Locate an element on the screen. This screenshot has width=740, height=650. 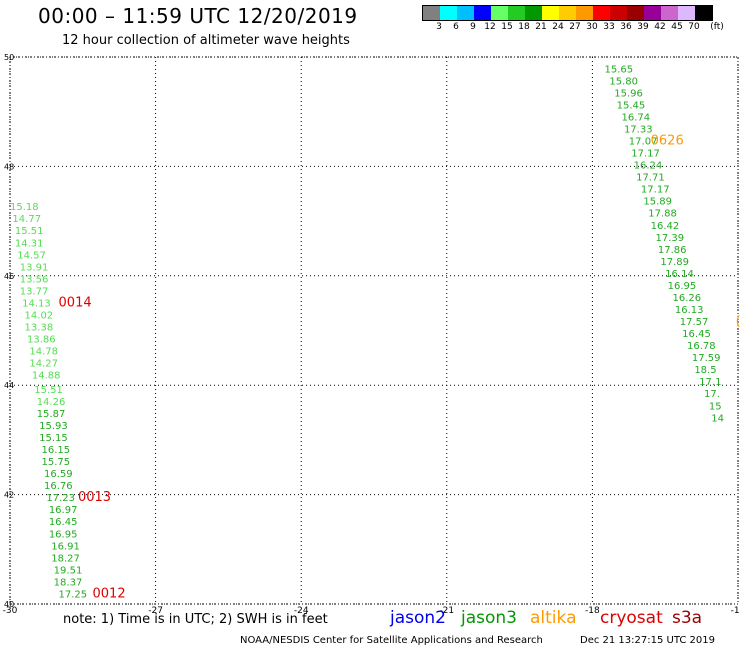
x-tick-label: -27 is located at coordinates (155, 611).